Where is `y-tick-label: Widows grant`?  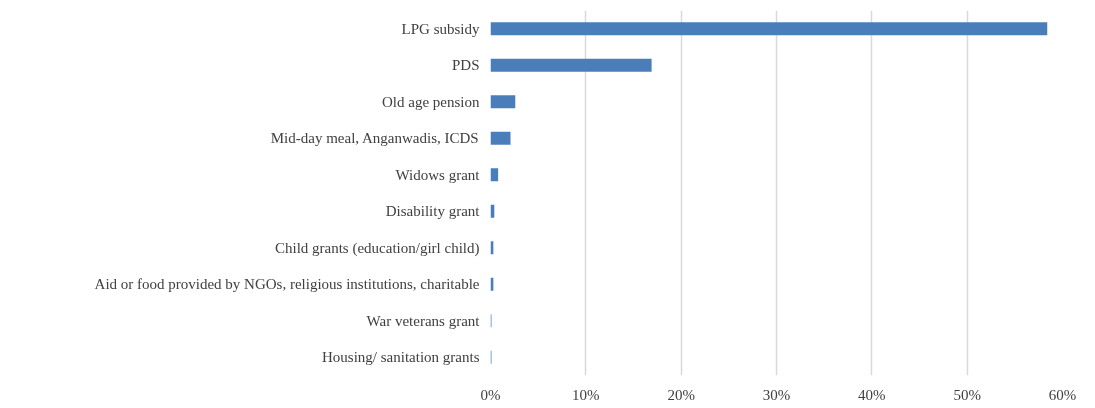 y-tick-label: Widows grant is located at coordinates (438, 174).